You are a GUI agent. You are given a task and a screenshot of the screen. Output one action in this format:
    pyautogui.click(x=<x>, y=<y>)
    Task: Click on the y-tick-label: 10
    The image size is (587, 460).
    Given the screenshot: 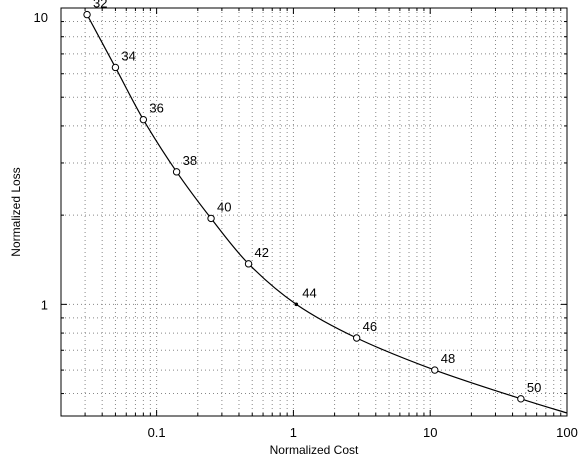 What is the action you would take?
    pyautogui.click(x=41, y=17)
    